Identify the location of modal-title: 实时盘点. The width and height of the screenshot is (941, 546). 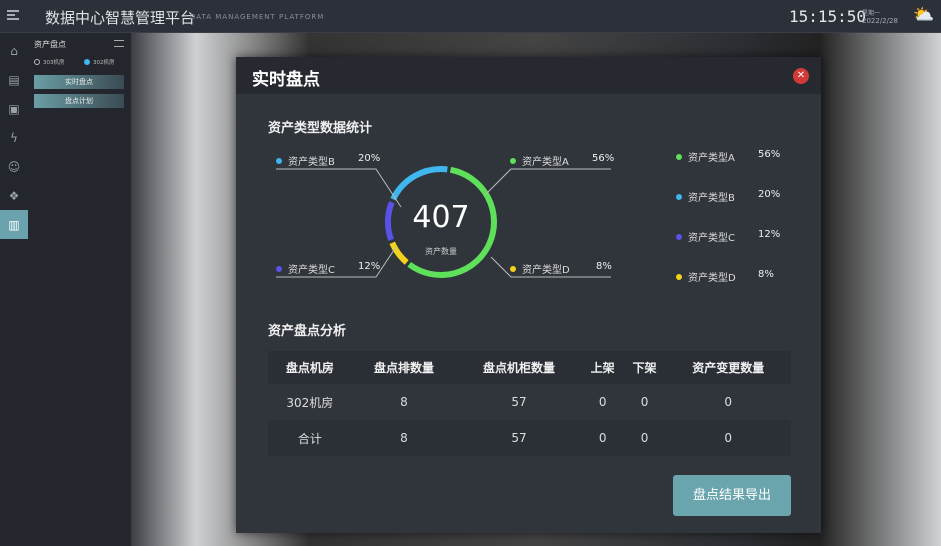
(286, 80).